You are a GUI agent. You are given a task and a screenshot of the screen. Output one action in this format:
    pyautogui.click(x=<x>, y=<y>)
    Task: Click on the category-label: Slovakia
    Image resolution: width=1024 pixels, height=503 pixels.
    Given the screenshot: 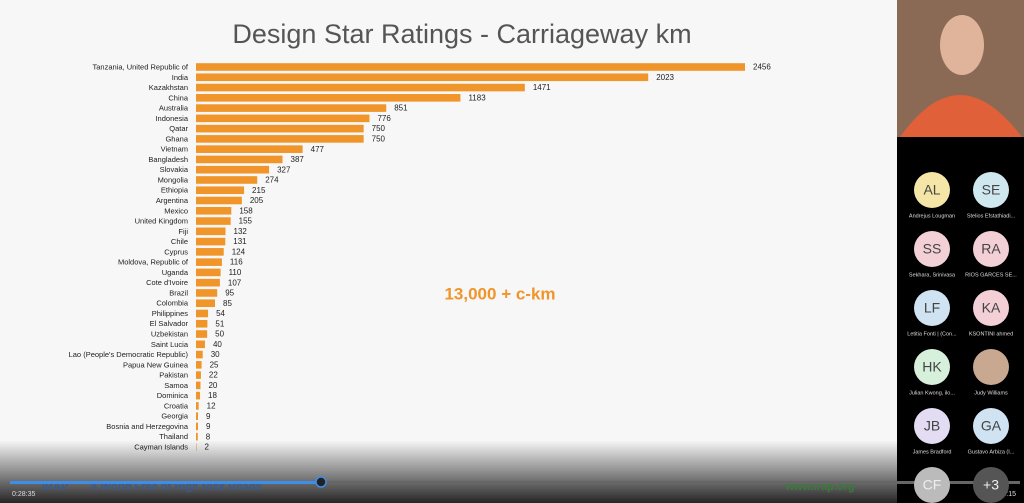 What is the action you would take?
    pyautogui.click(x=174, y=169)
    